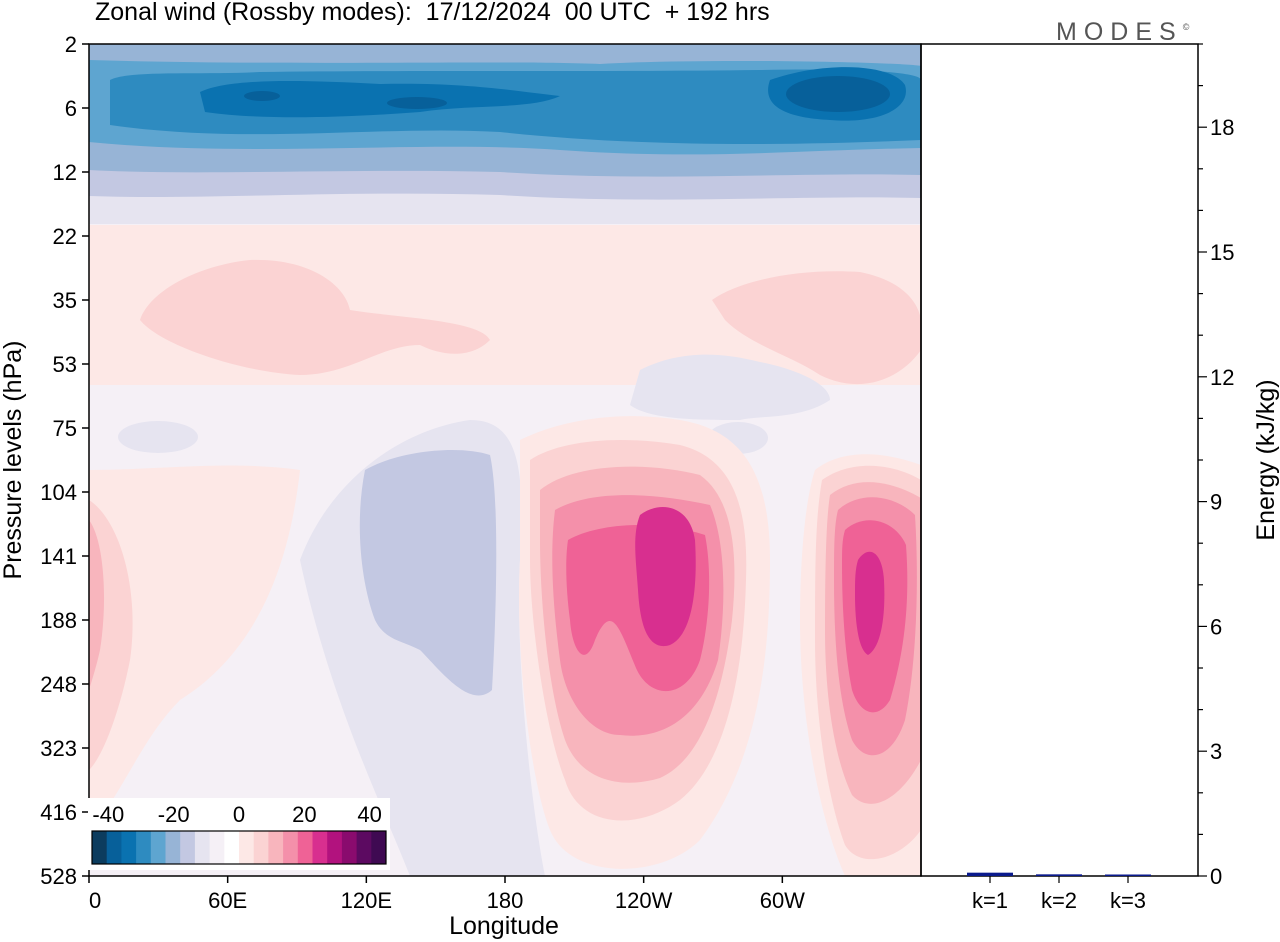 This screenshot has width=1280, height=942. I want to click on y-tick-label: 104, so click(58, 492).